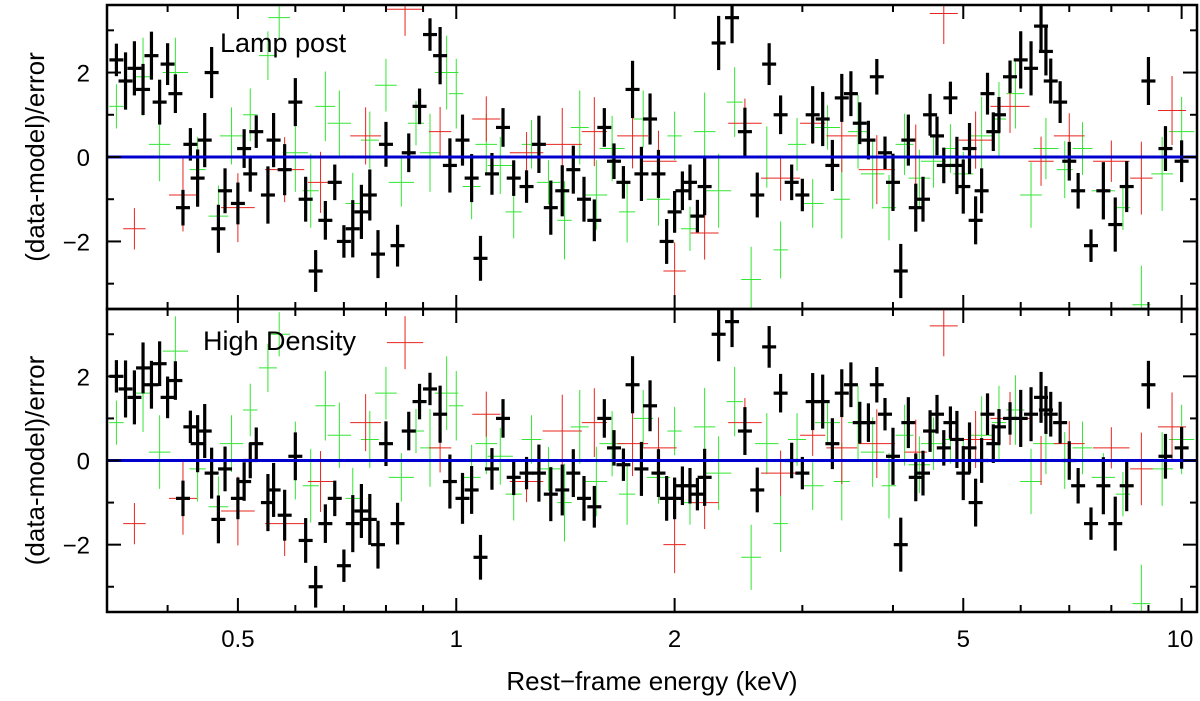 The height and width of the screenshot is (701, 1200). Describe the element at coordinates (35, 460) in the screenshot. I see `y-axis-label: (data-model)/error` at that location.